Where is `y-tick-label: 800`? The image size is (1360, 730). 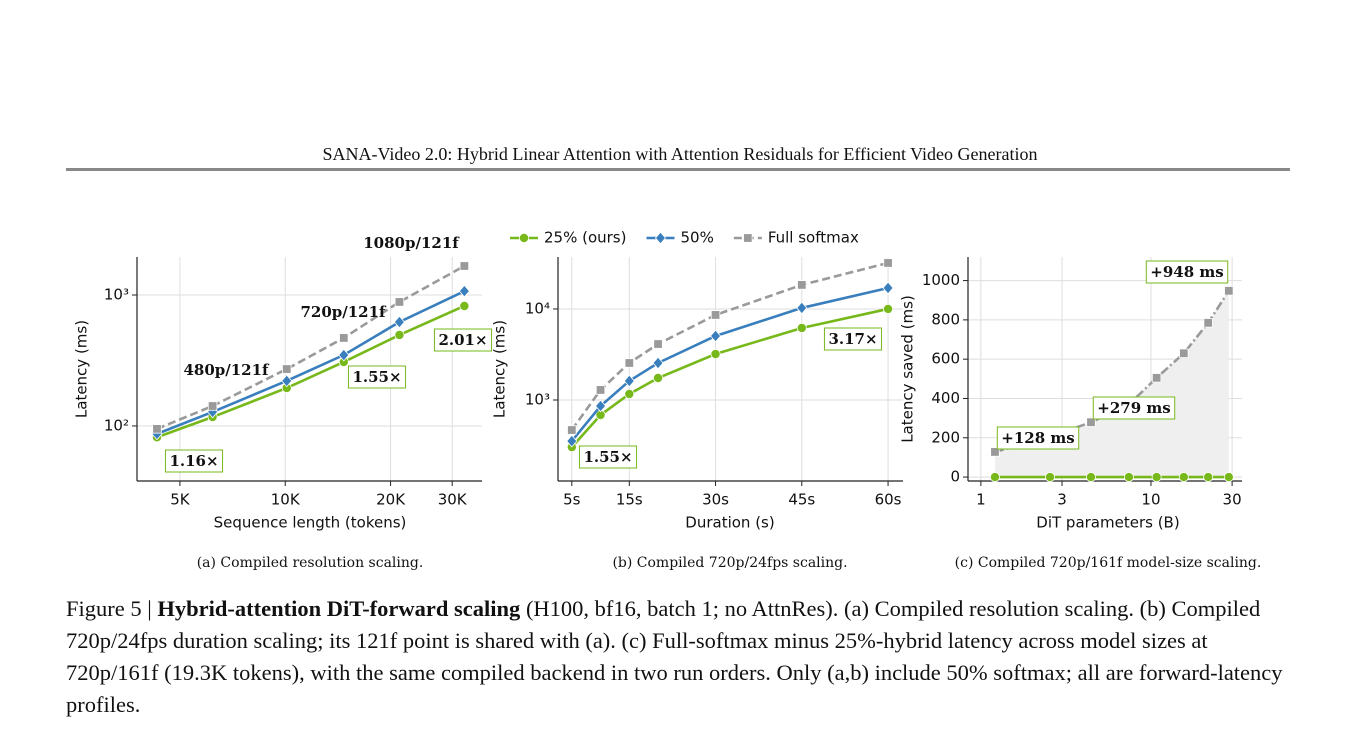 y-tick-label: 800 is located at coordinates (945, 319).